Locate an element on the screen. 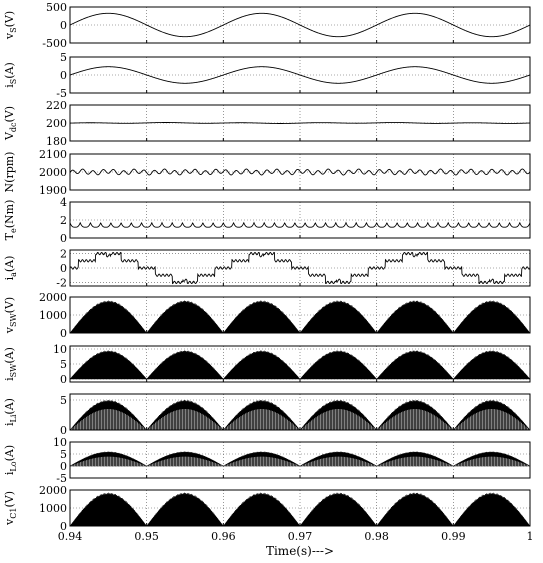 This screenshot has height=563, width=543. y-axis-label-sub: e is located at coordinates (13, 230).